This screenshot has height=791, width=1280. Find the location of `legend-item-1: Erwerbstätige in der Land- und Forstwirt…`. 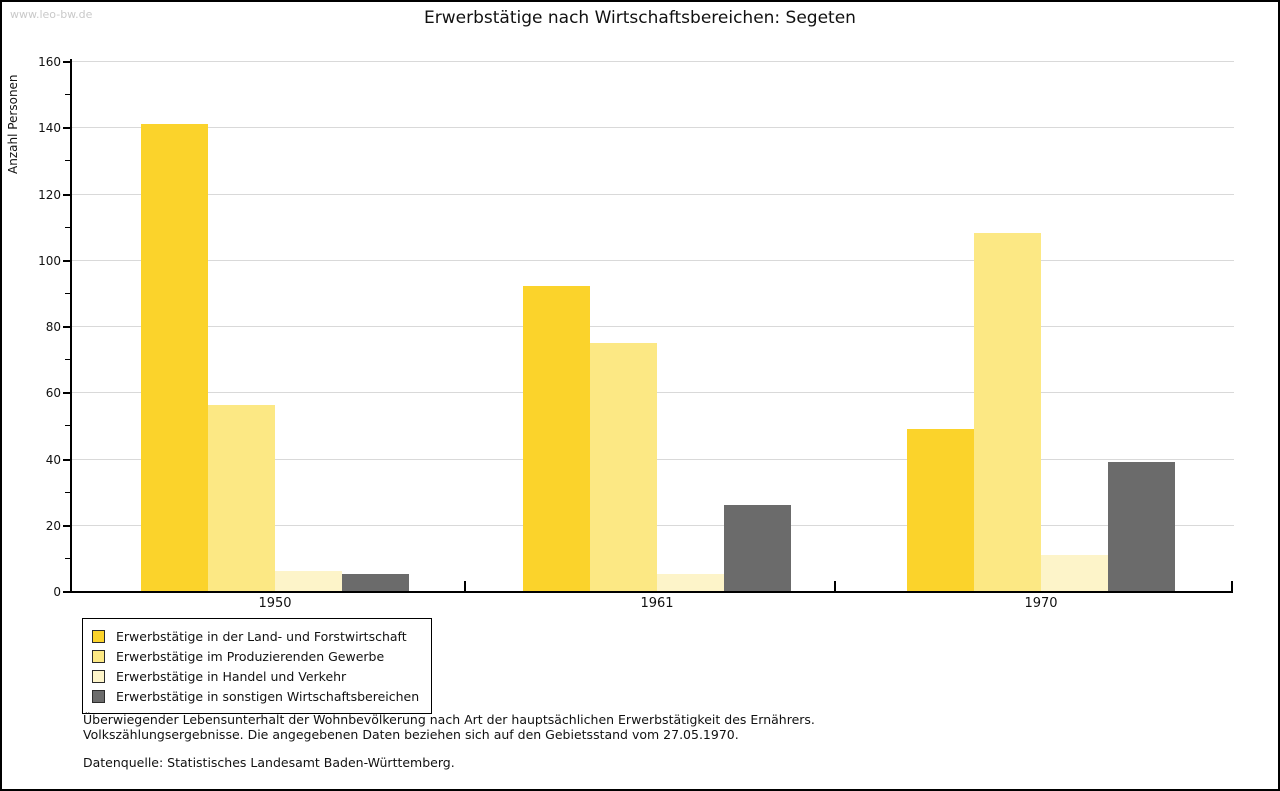

legend-item-1: Erwerbstätige in der Land- und Forstwirt… is located at coordinates (255, 636).